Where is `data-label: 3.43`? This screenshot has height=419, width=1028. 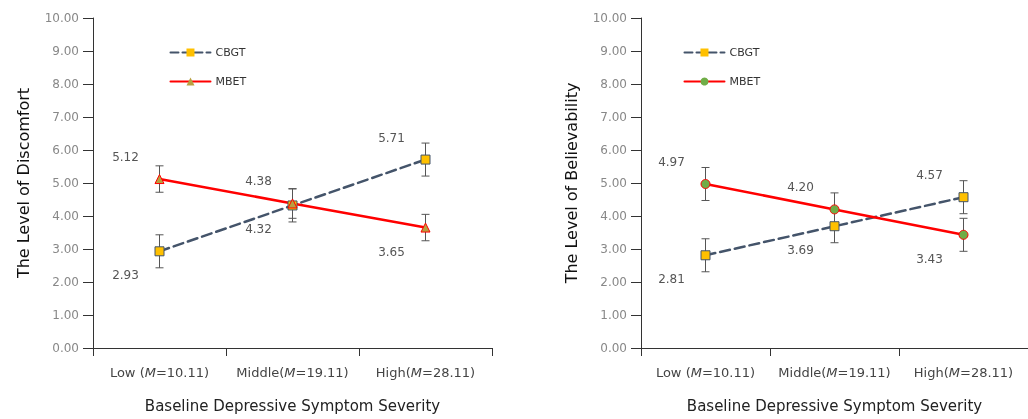 data-label: 3.43 is located at coordinates (929, 258).